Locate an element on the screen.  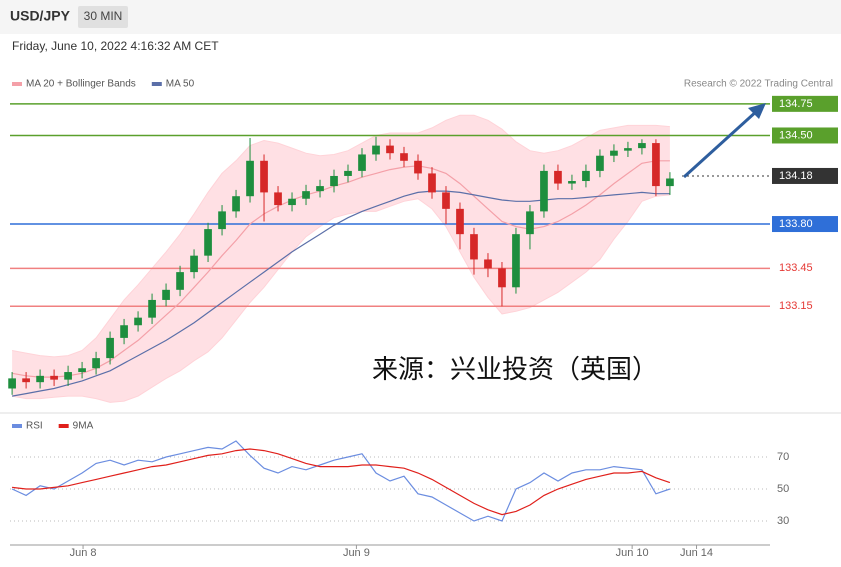
level-label: 134.75 is located at coordinates (796, 104).